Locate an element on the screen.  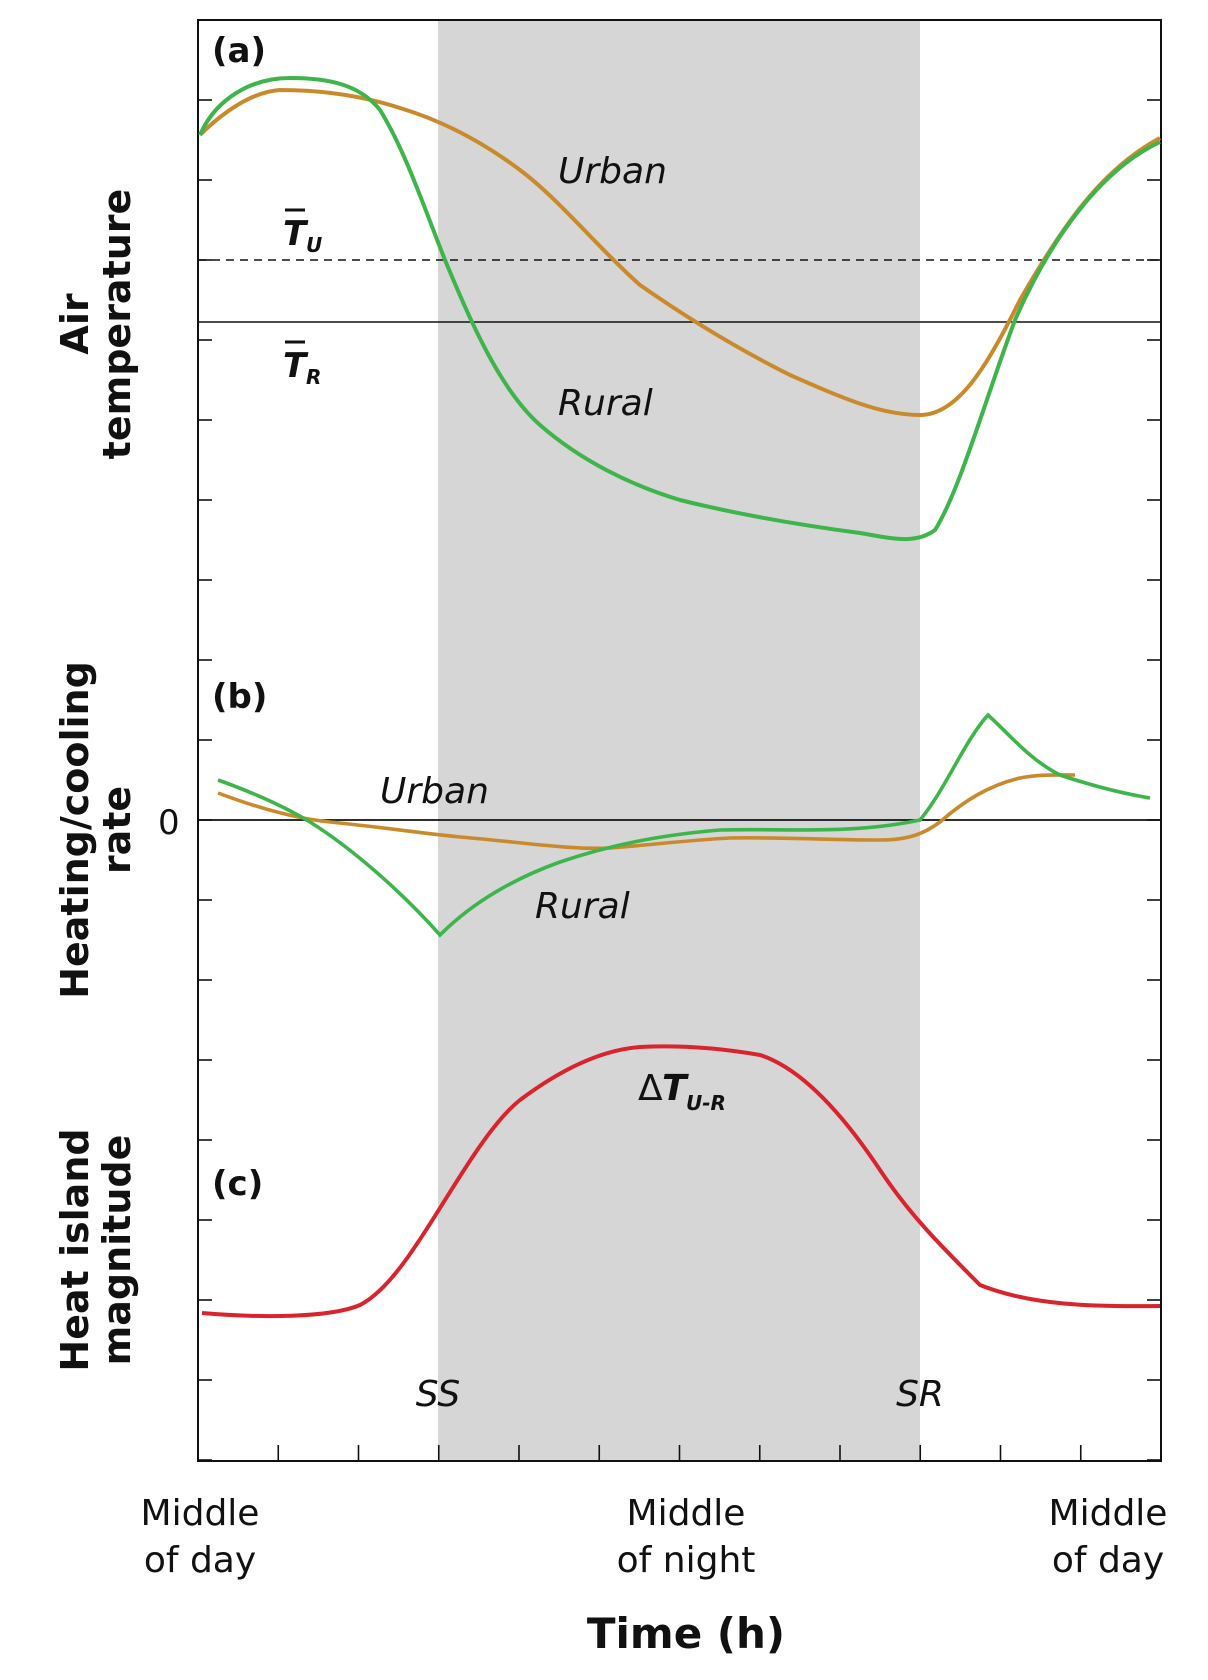
series-c-heat-island-line is located at coordinates (681, 1181).